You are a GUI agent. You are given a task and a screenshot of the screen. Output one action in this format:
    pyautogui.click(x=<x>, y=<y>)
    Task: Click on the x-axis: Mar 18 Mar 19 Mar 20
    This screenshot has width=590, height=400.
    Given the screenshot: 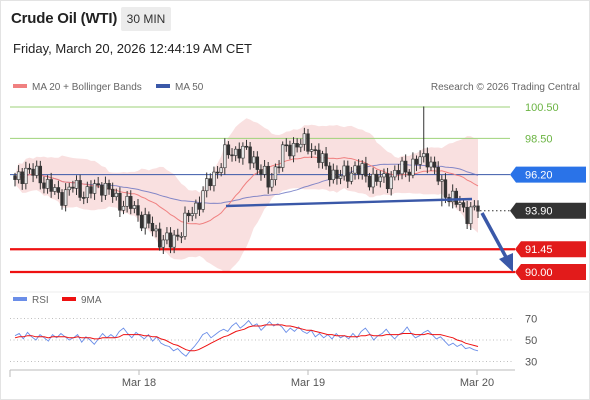 What is the action you would take?
    pyautogui.click(x=308, y=379)
    